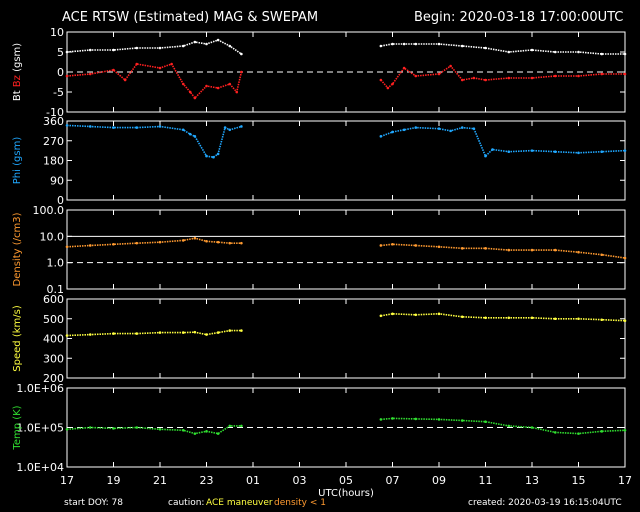 The image size is (640, 512). What do you see at coordinates (53, 319) in the screenshot?
I see `y-tick-label-3-1: 500` at bounding box center [53, 319].